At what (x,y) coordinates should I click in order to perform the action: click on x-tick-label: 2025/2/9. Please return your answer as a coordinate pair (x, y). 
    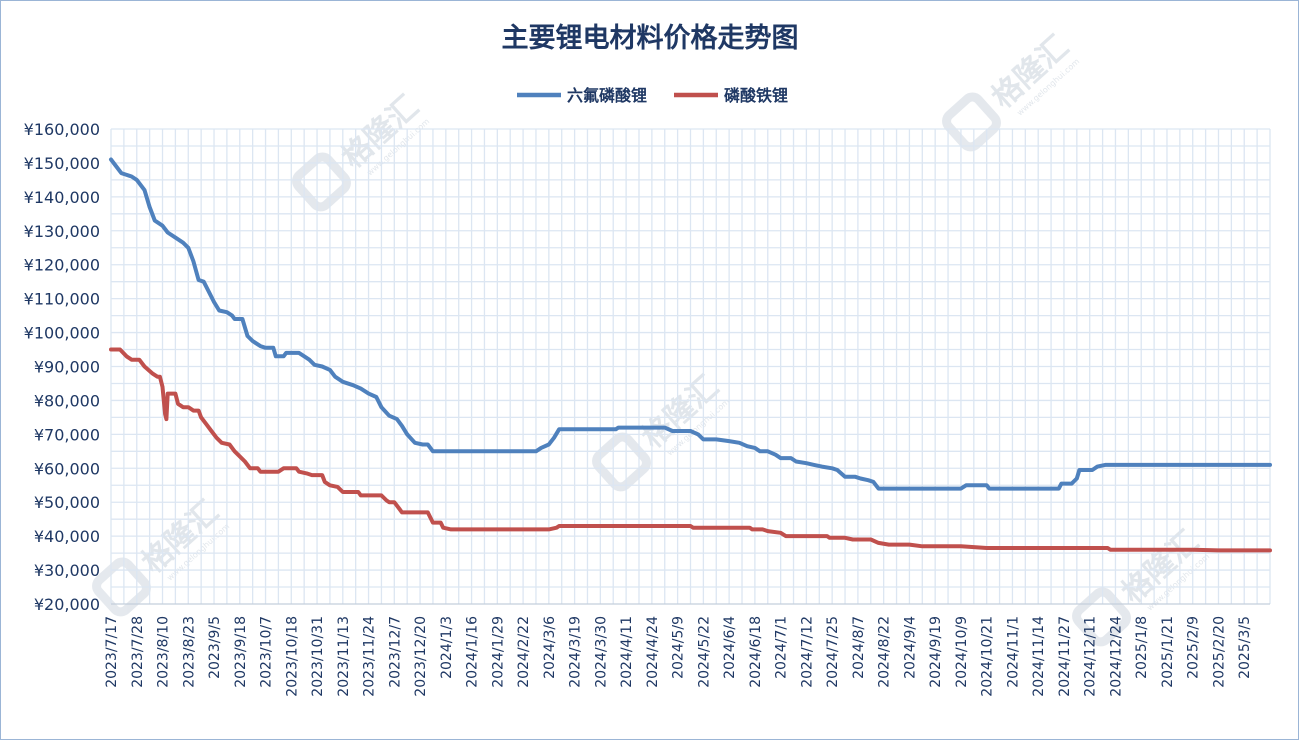
    Looking at the image, I should click on (1194, 647).